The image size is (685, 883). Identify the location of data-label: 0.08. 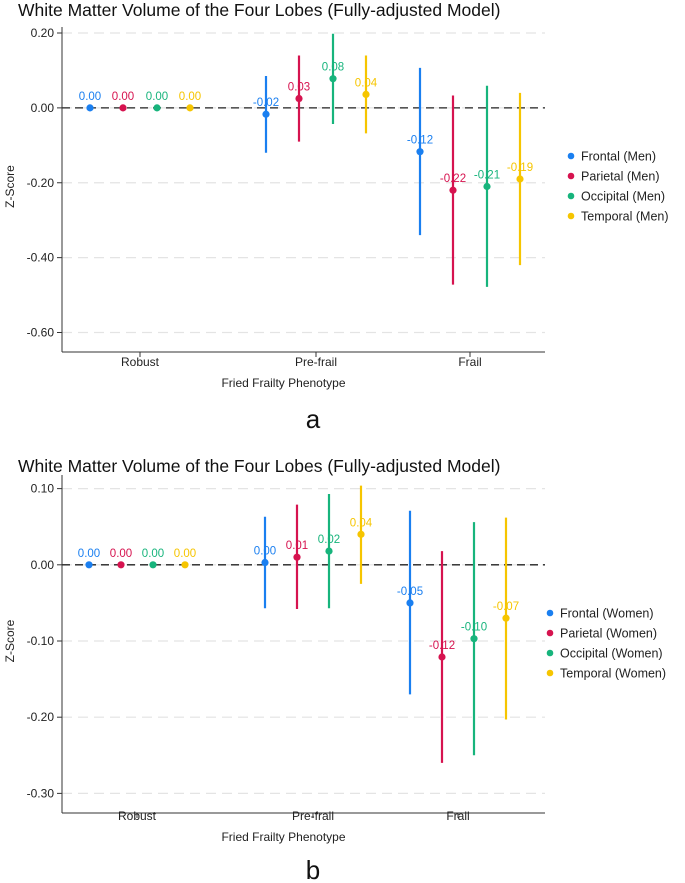
(333, 68).